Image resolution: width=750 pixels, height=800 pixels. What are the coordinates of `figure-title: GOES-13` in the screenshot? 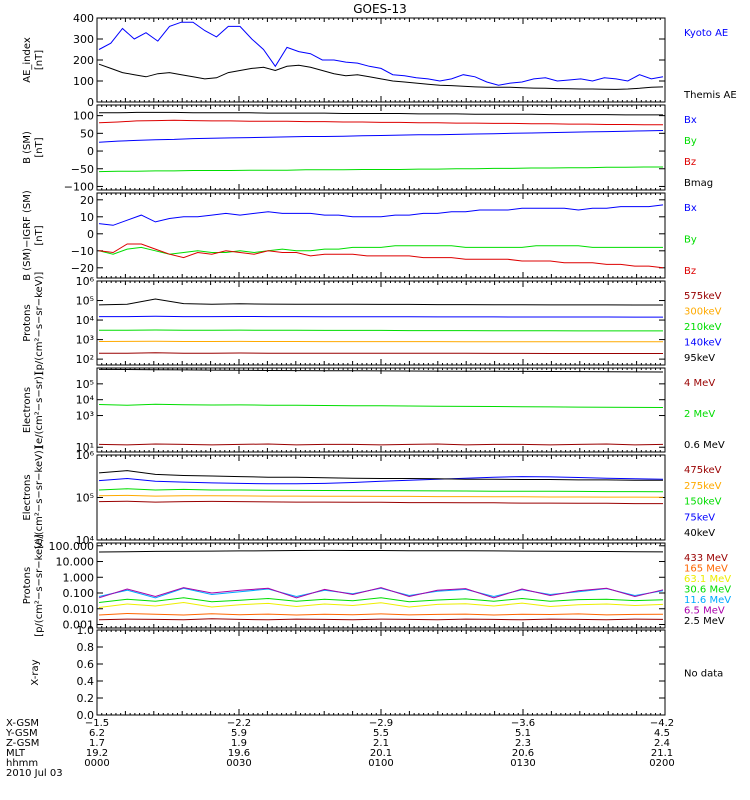 It's located at (380, 9).